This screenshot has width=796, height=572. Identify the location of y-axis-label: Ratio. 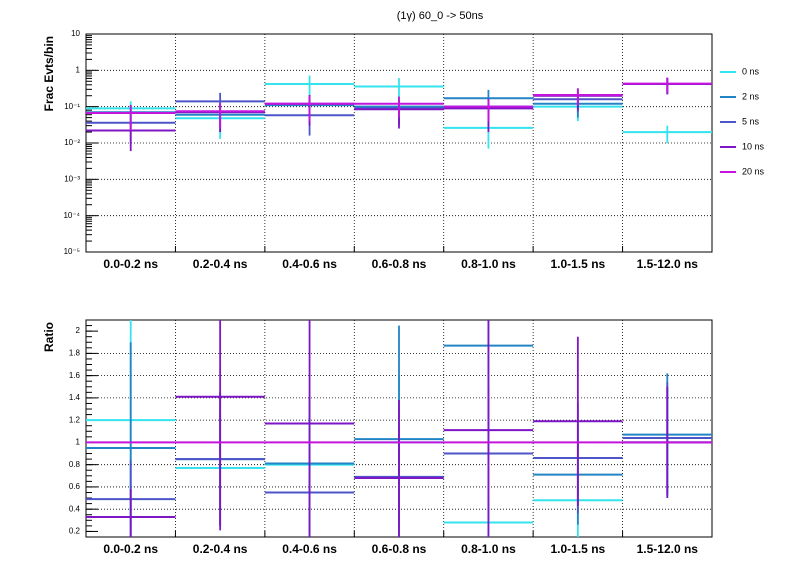
(49, 337).